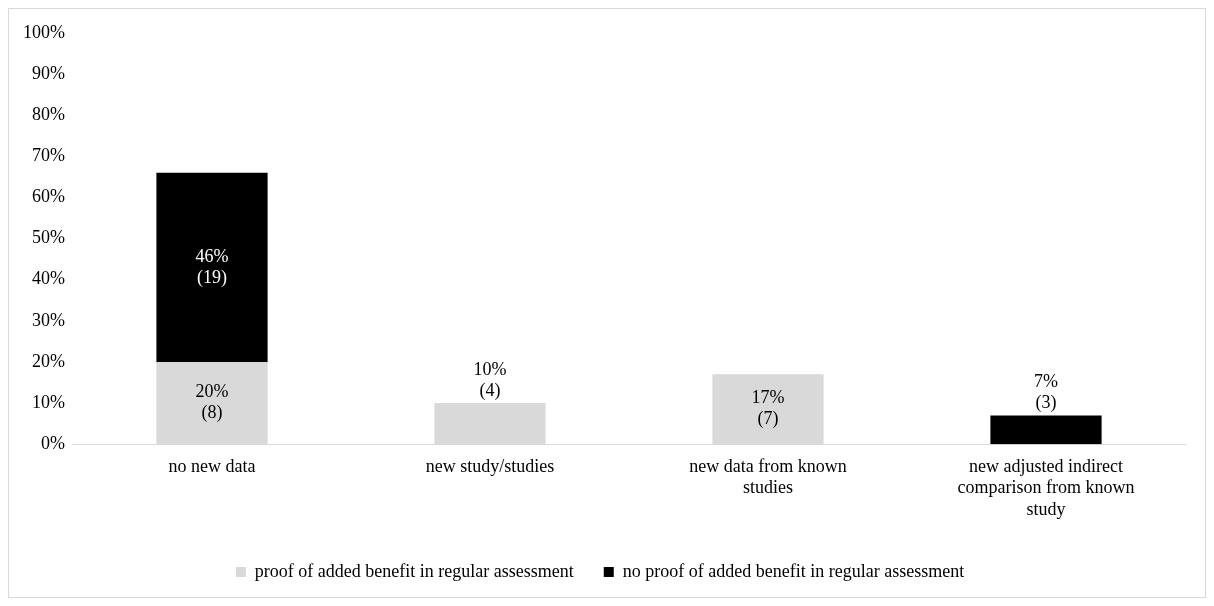 This screenshot has width=1214, height=606. I want to click on y-tick-label: 60%, so click(48, 196).